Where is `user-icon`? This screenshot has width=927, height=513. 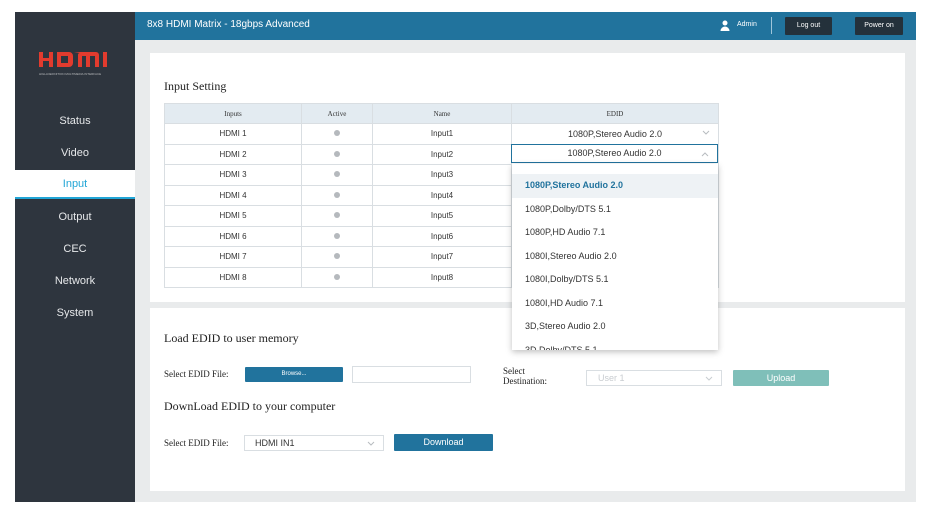 user-icon is located at coordinates (725, 25).